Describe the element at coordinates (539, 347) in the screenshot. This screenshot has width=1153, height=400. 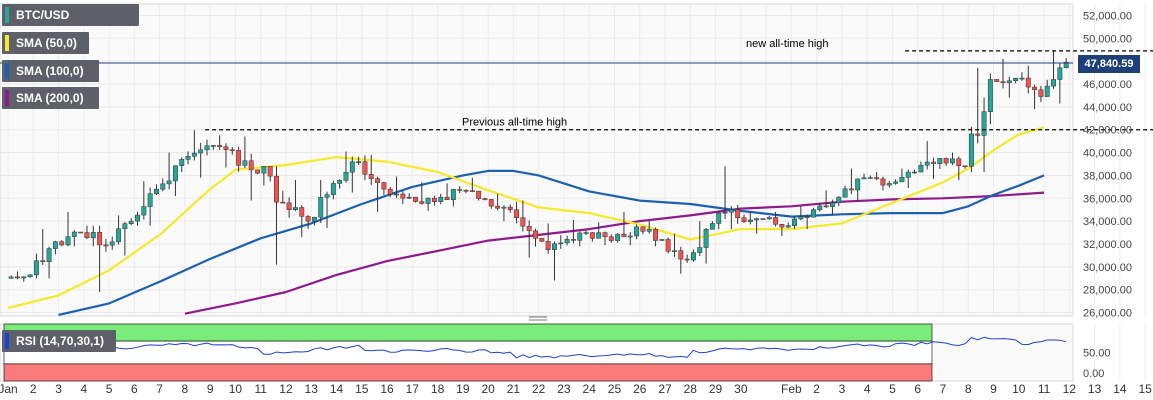
I see `rsi-line` at that location.